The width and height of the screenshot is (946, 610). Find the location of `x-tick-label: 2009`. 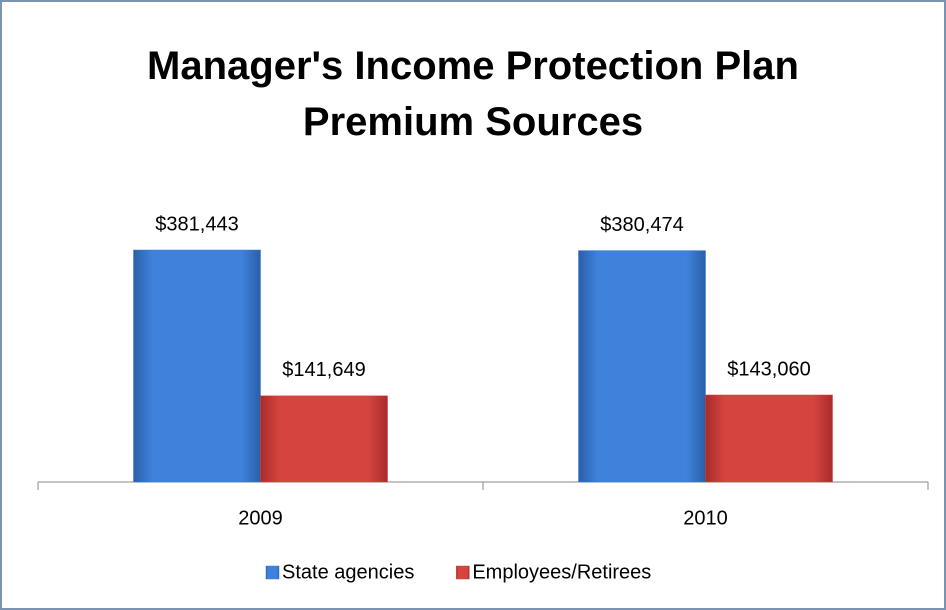

x-tick-label: 2009 is located at coordinates (260, 518).